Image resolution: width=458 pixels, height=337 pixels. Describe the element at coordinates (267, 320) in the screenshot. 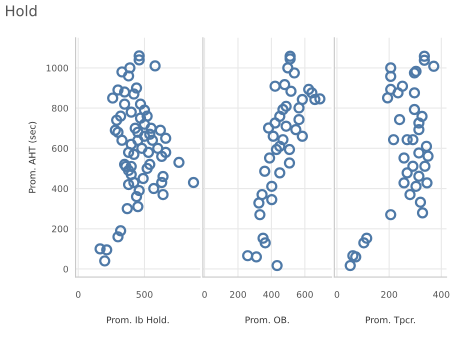

I see `x-axis-title: Prom. OB.` at that location.